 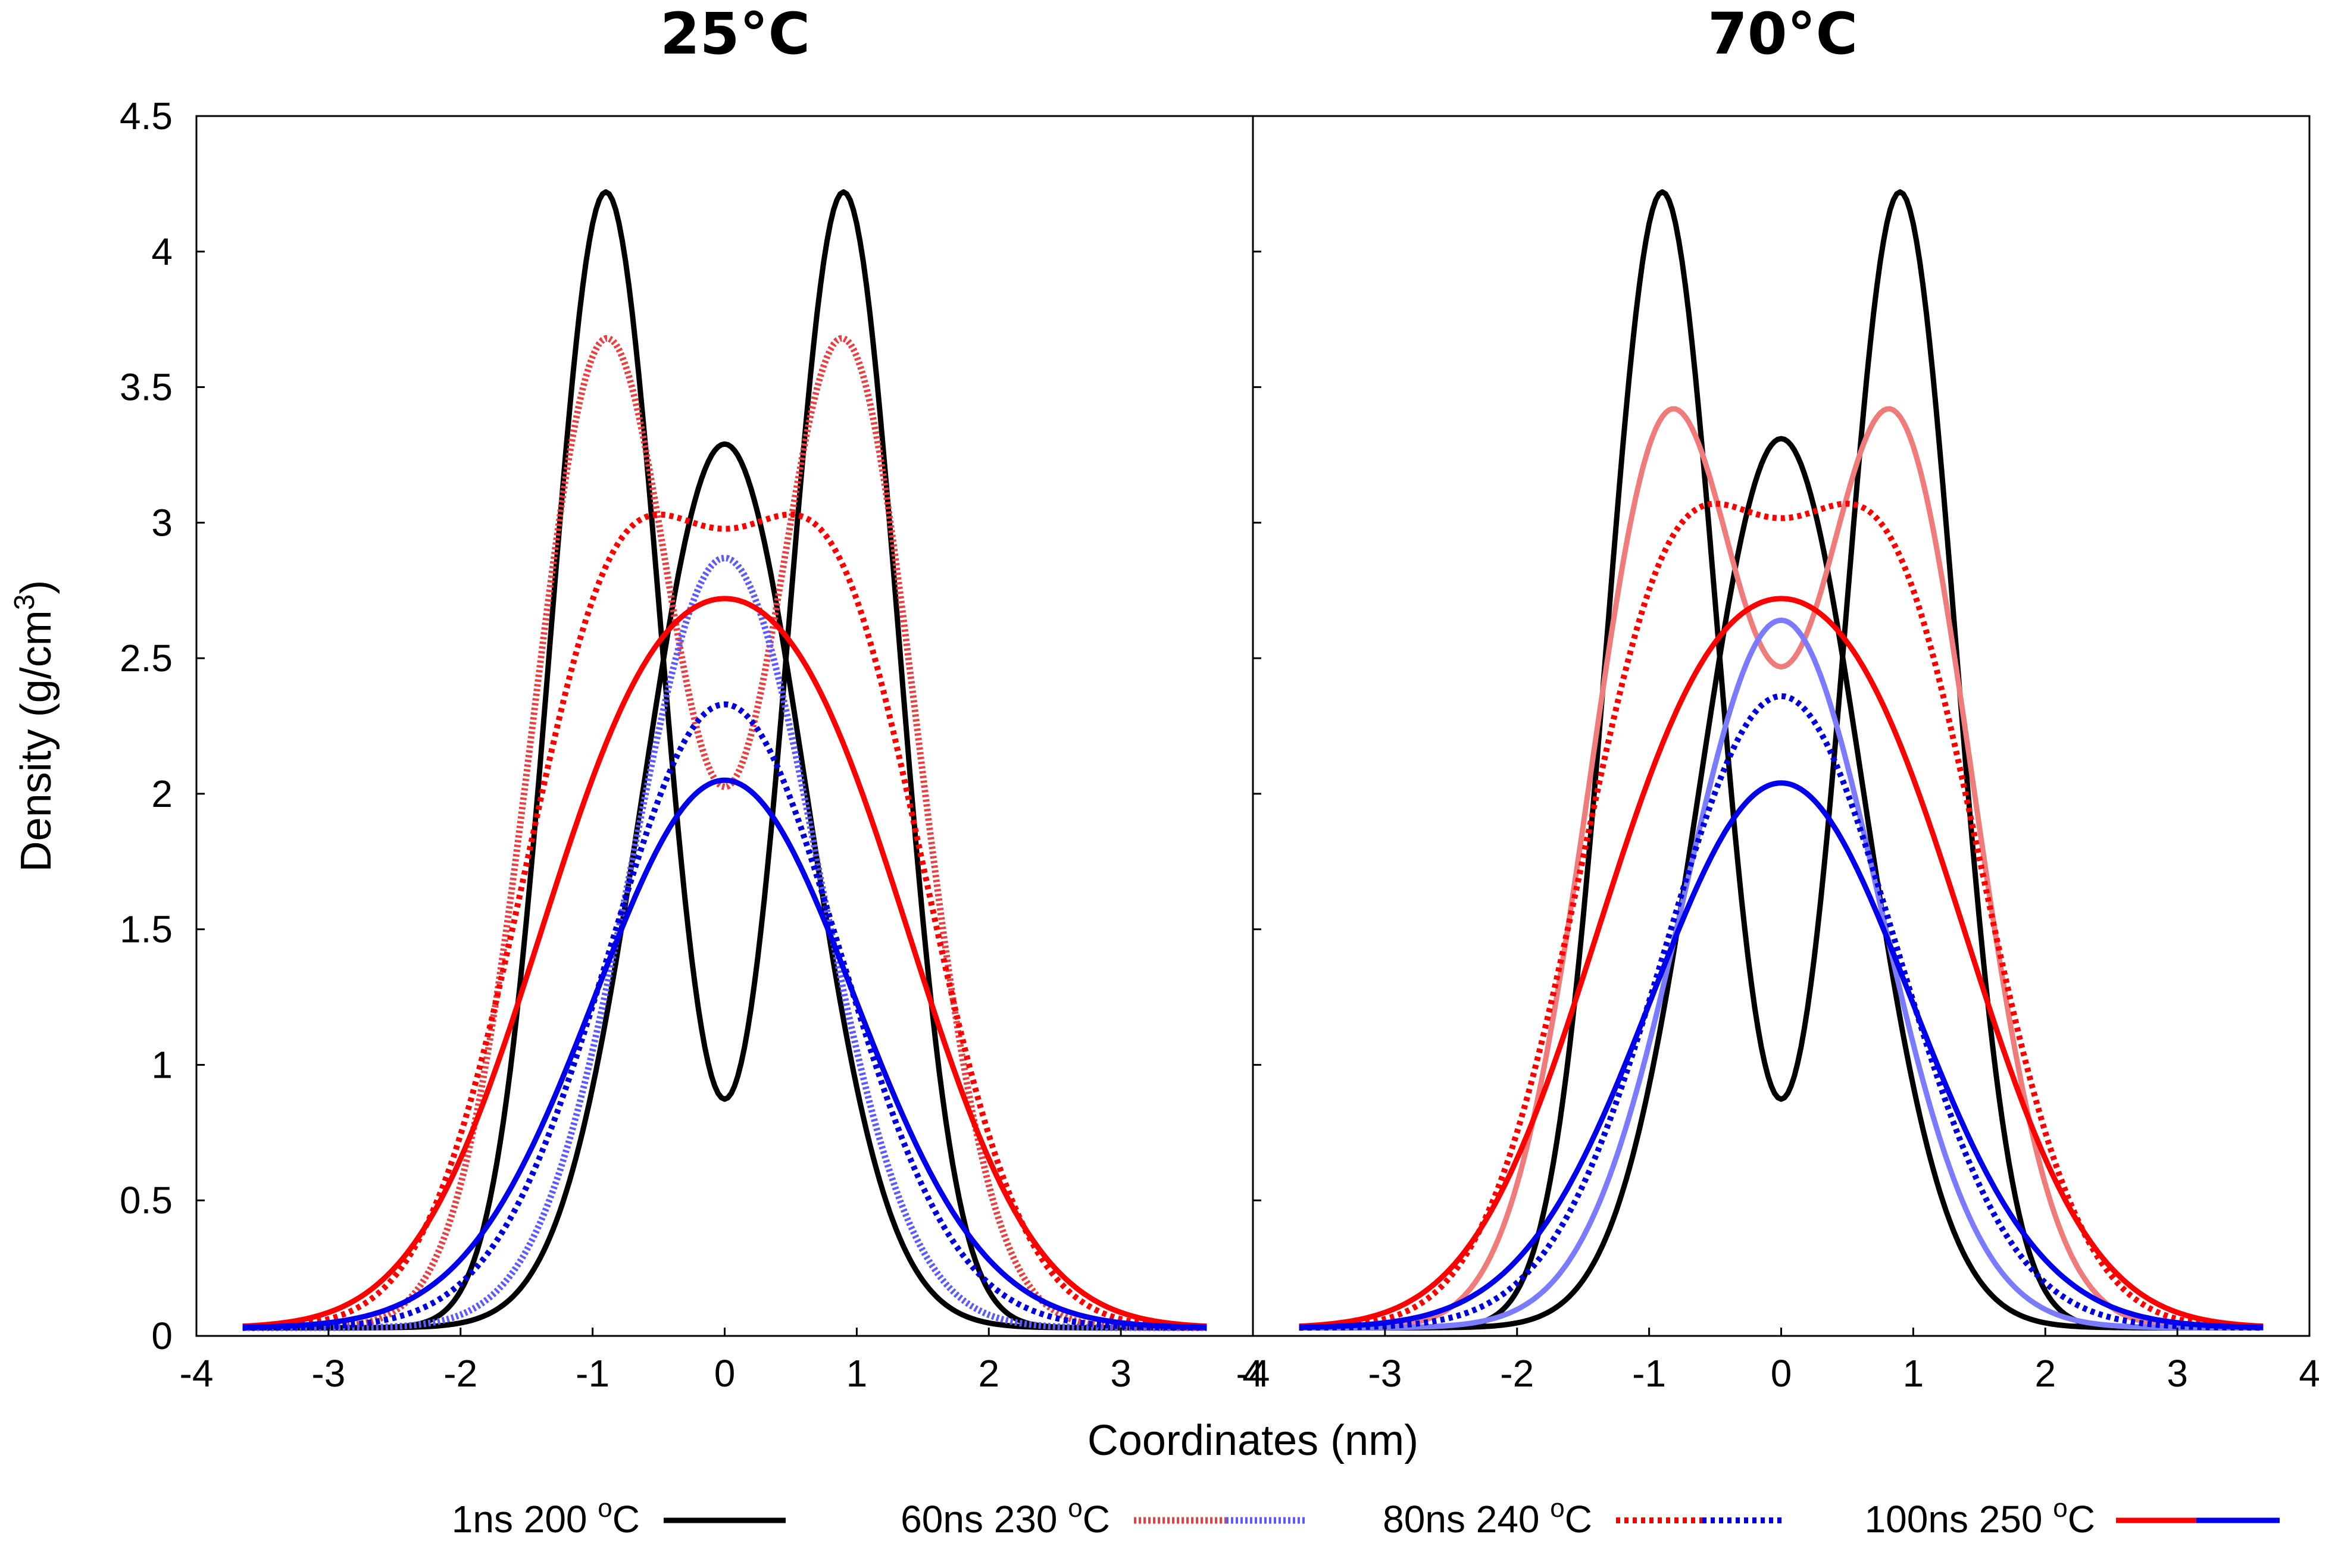 What do you see at coordinates (735, 34) in the screenshot?
I see `panel-title-left: 25°C` at bounding box center [735, 34].